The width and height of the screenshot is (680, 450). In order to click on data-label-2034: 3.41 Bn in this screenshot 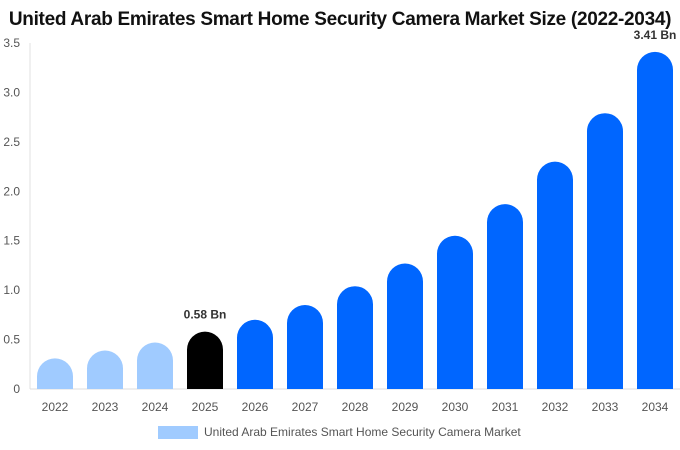, I will do `click(655, 35)`.